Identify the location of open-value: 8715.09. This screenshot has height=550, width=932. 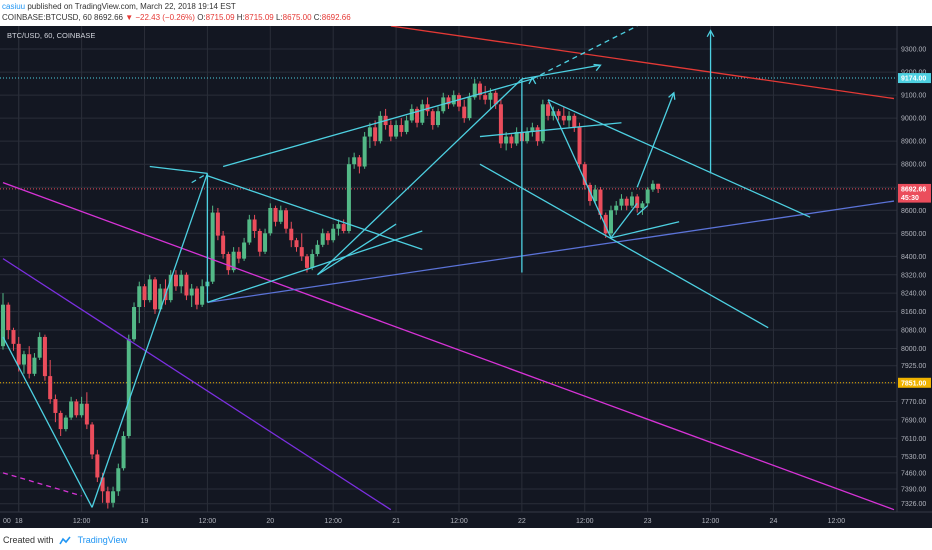
(220, 17).